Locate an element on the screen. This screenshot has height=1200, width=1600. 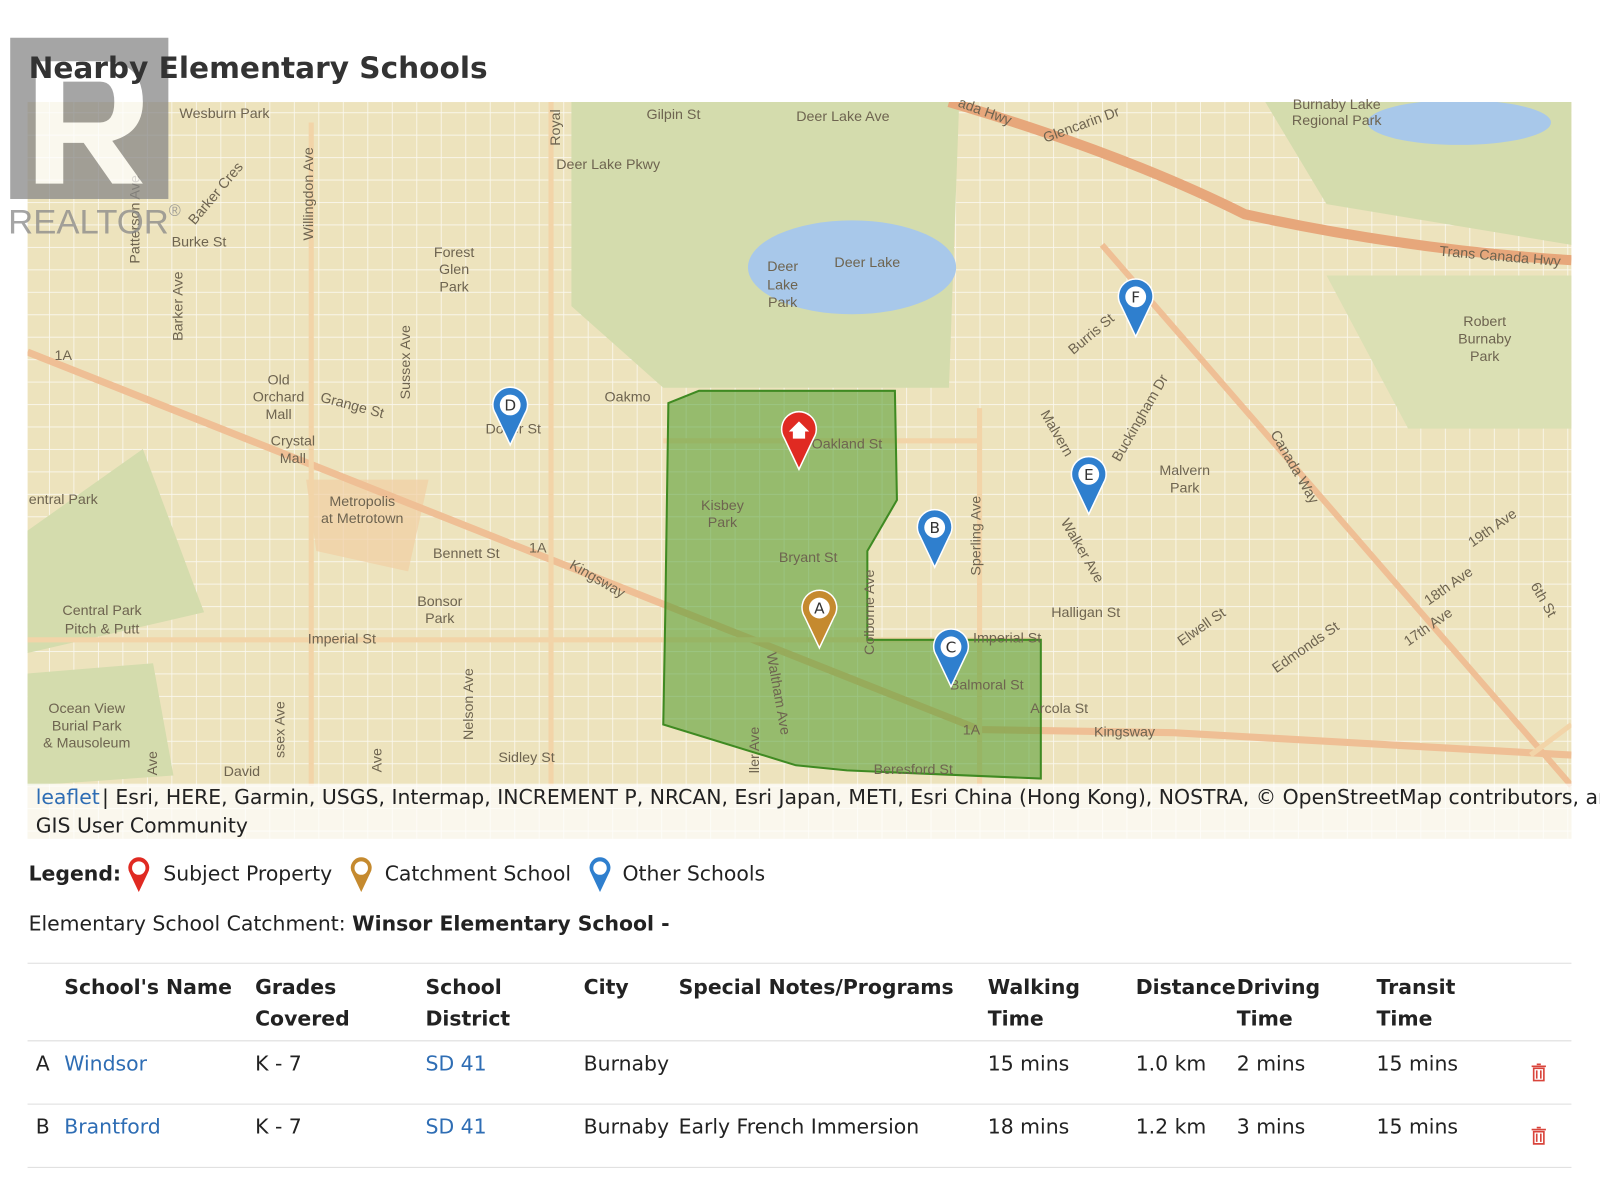
cell-name: Windsor is located at coordinates (105, 1063).